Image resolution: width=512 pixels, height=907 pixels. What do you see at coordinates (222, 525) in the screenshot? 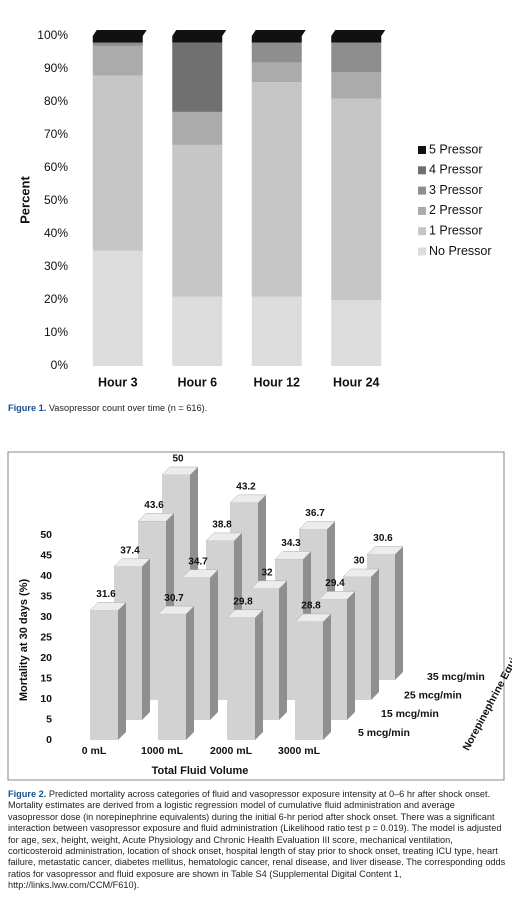
I see `data-label: 38.8` at bounding box center [222, 525].